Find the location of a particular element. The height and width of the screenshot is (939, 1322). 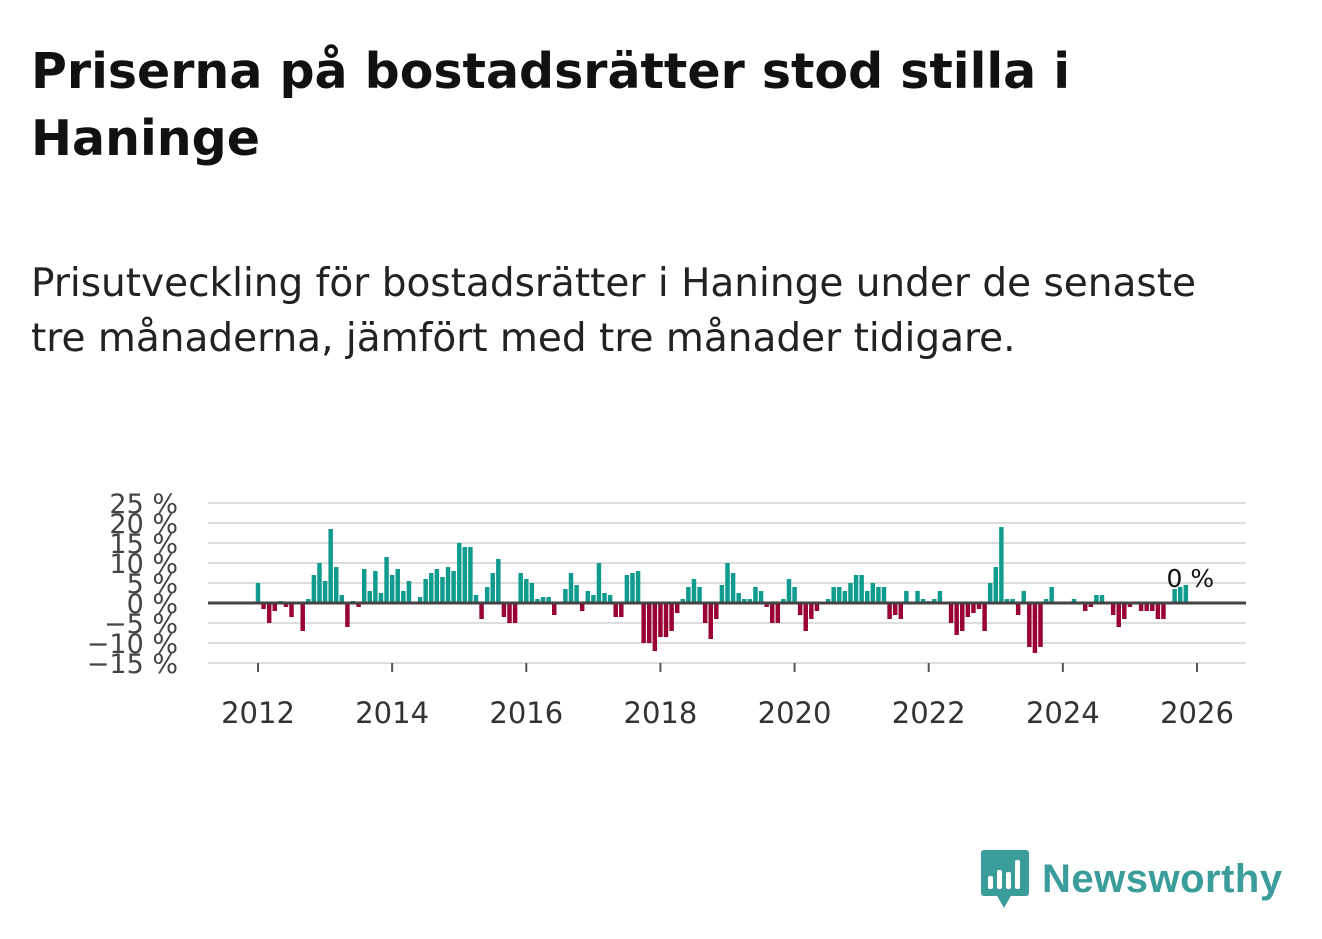

y-tick-label: 20 % is located at coordinates (143, 524).